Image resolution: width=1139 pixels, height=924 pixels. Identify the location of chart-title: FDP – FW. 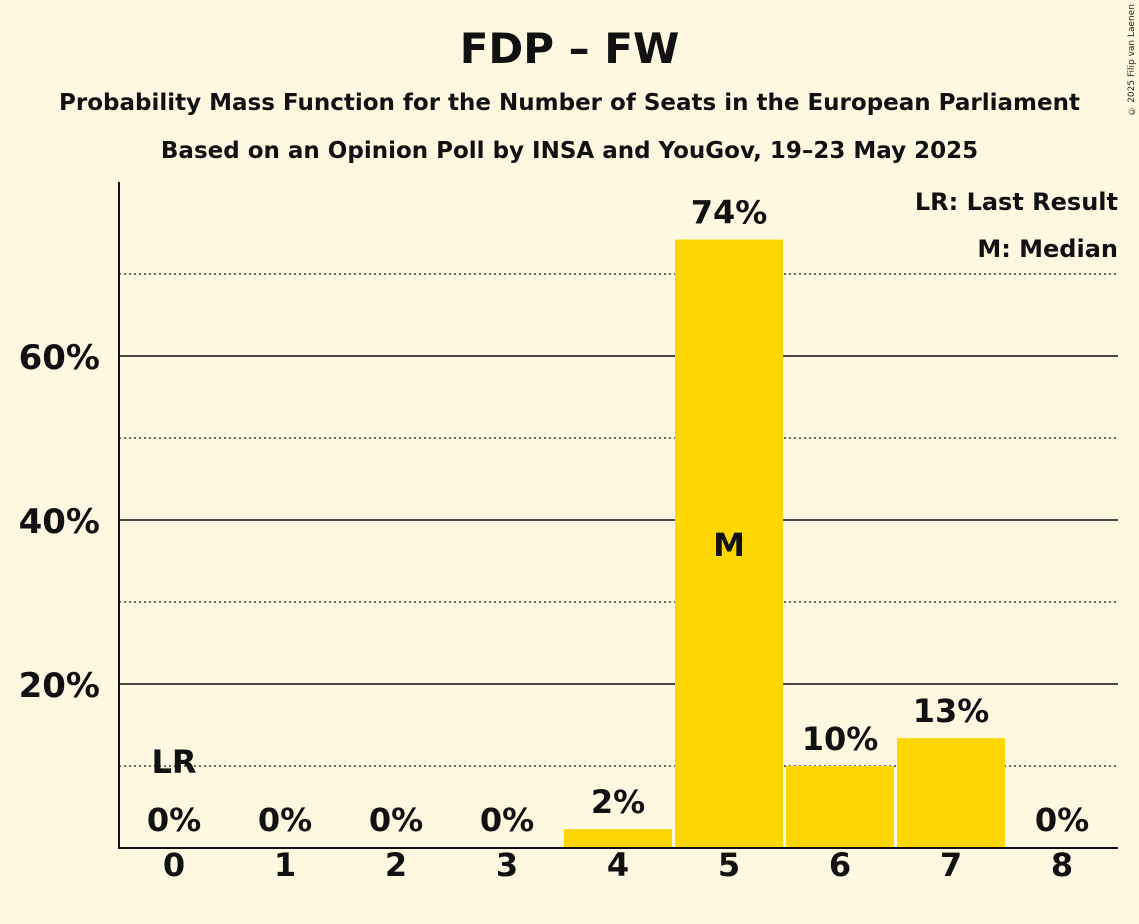
(569, 48).